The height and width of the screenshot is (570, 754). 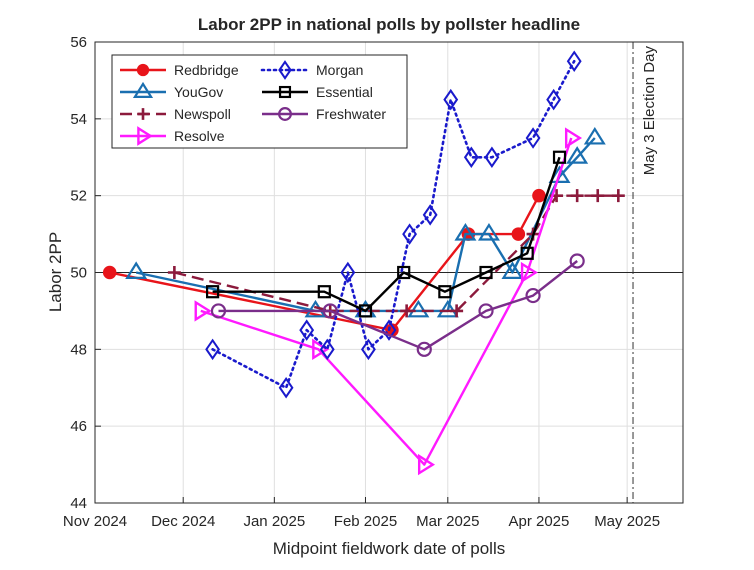 What do you see at coordinates (285, 114) in the screenshot?
I see `legend-marker-freshwater` at bounding box center [285, 114].